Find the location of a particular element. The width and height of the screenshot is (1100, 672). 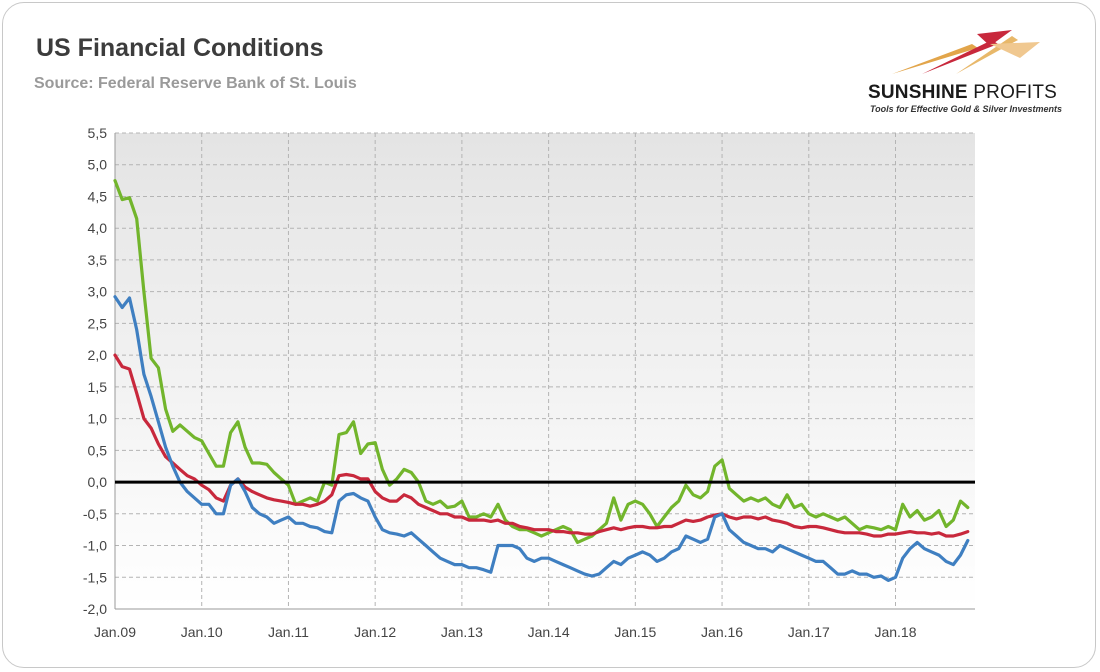

chart-title: US Financial Conditions is located at coordinates (180, 48).